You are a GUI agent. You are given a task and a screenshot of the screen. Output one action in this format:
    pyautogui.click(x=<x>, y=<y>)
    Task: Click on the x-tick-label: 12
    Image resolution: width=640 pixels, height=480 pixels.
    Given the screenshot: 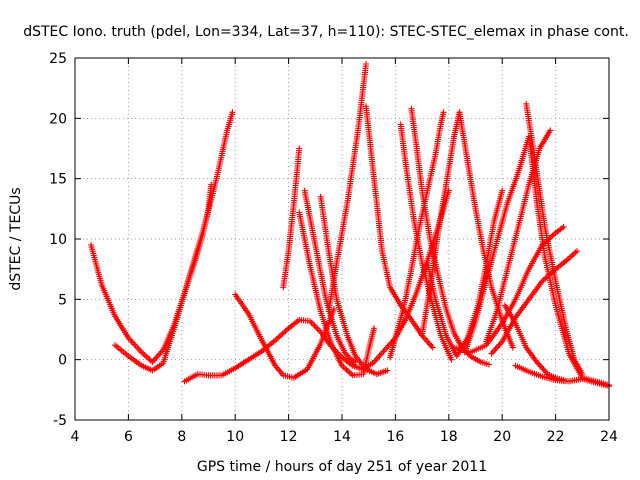 What is the action you would take?
    pyautogui.click(x=289, y=437)
    